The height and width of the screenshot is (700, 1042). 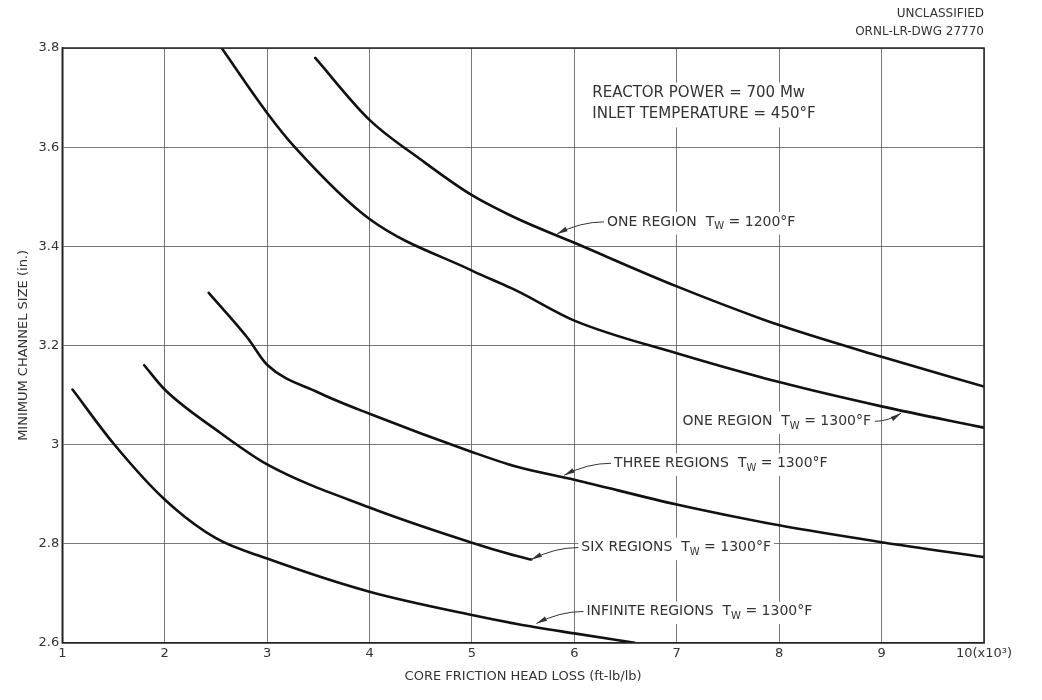 I want to click on text: UNCLASSIFIED, so click(x=940, y=13).